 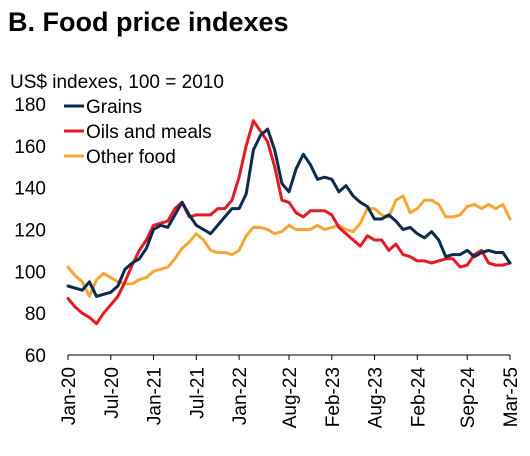 I want to click on legend-item-grains: Grains, so click(x=103, y=107).